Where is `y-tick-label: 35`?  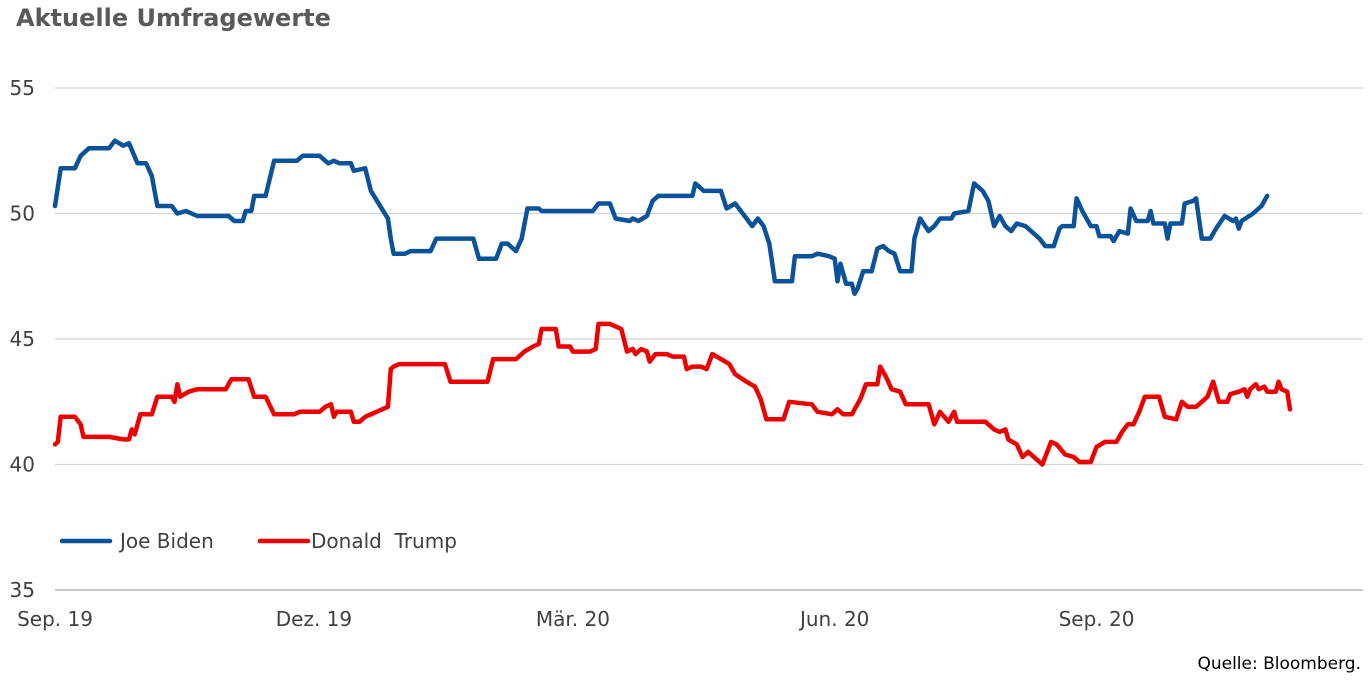
y-tick-label: 35 is located at coordinates (22, 590).